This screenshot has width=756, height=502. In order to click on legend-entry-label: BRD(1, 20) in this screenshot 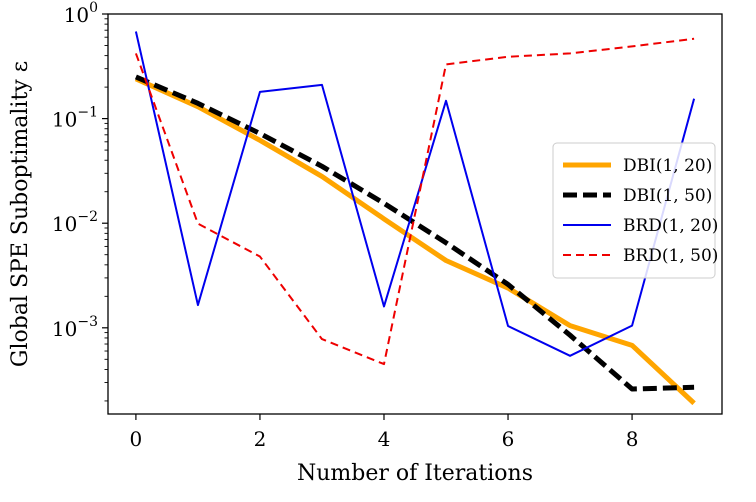, I will do `click(670, 226)`.